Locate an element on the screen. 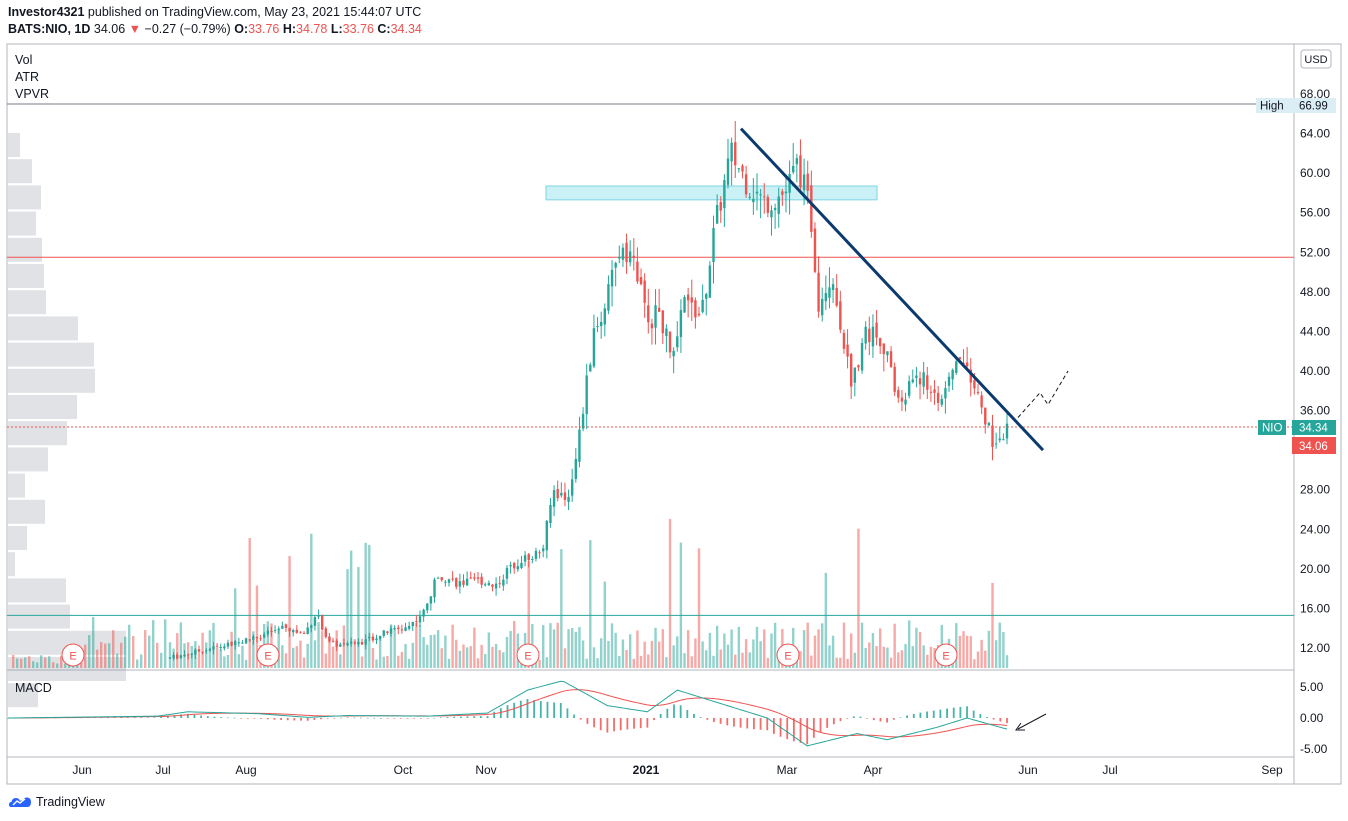 The image size is (1348, 821). trendline is located at coordinates (892, 289).